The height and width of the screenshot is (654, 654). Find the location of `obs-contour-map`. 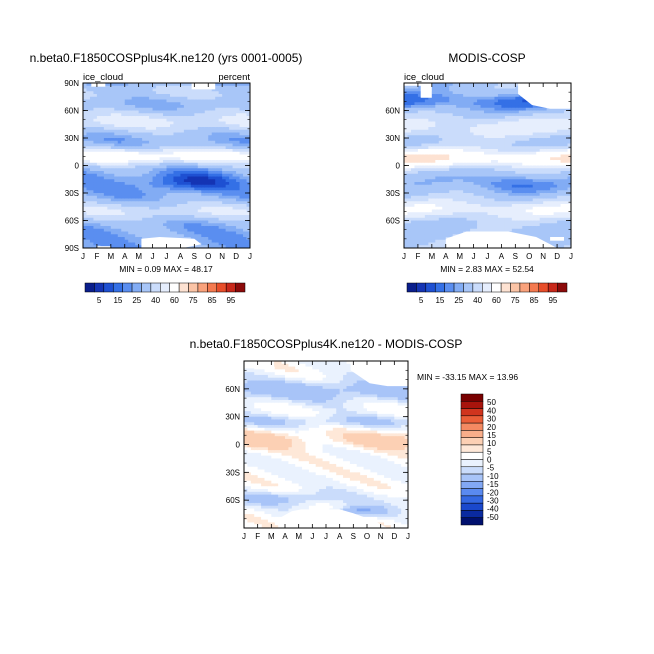

obs-contour-map is located at coordinates (488, 166).